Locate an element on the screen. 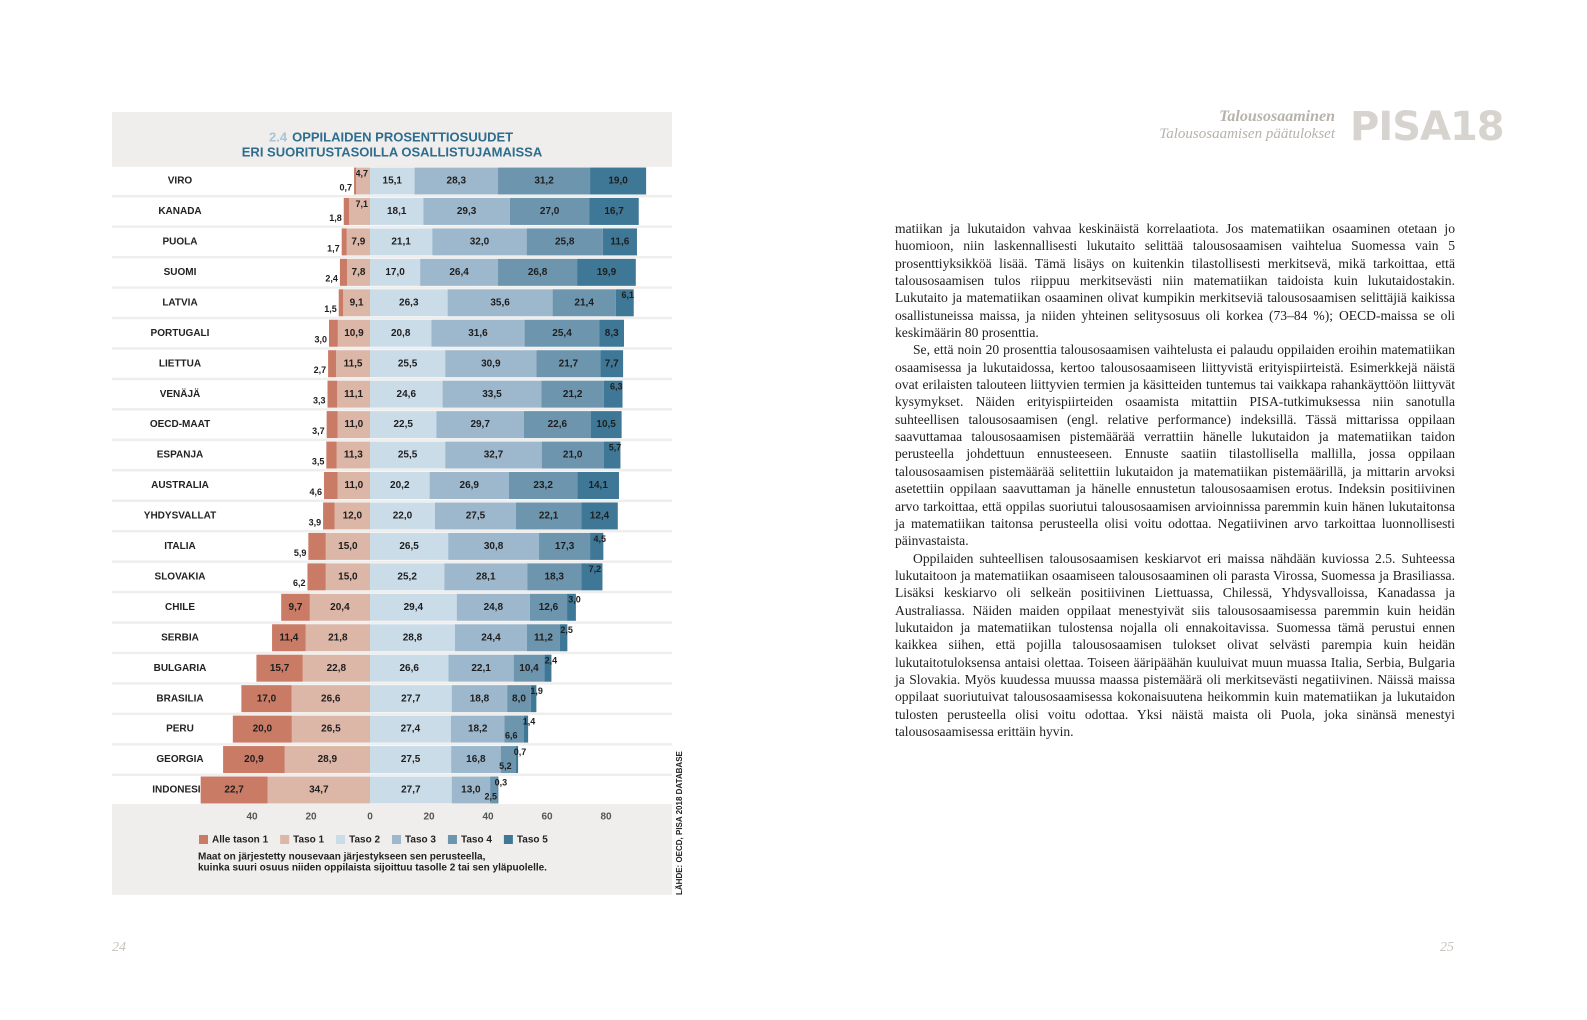 This screenshot has width=1587, height=1020. data-label: 3,0 is located at coordinates (320, 340).